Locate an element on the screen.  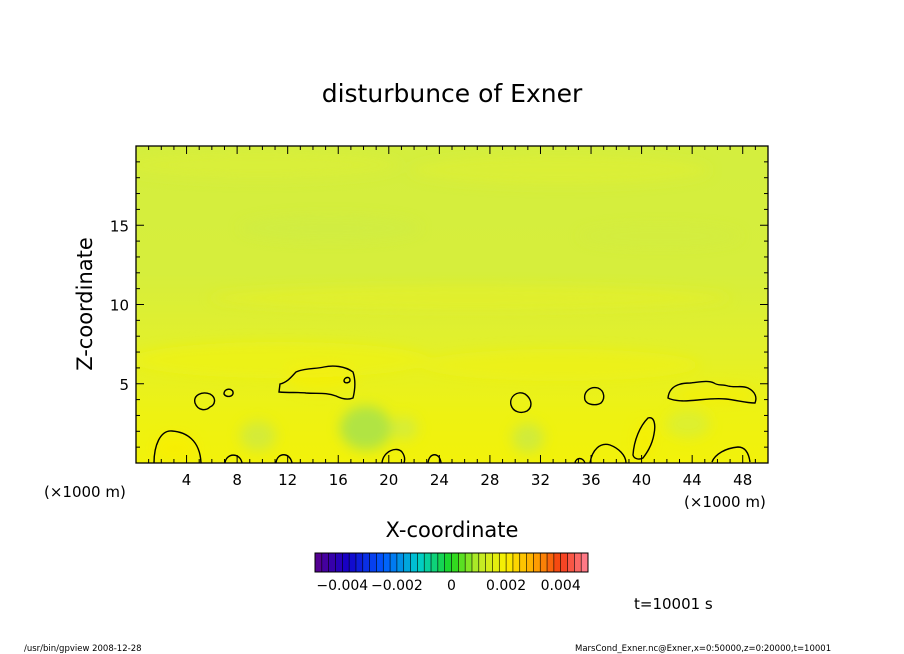
y-tick-label: 5 is located at coordinates (124, 385).